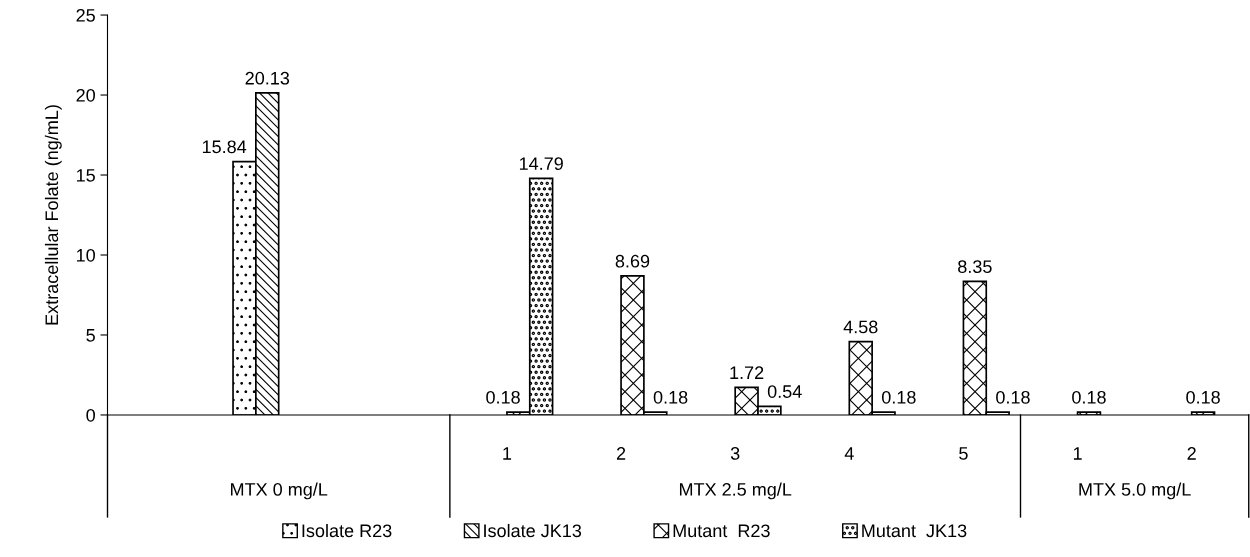  Describe the element at coordinates (224, 147) in the screenshot. I see `data-label: 15.84` at that location.